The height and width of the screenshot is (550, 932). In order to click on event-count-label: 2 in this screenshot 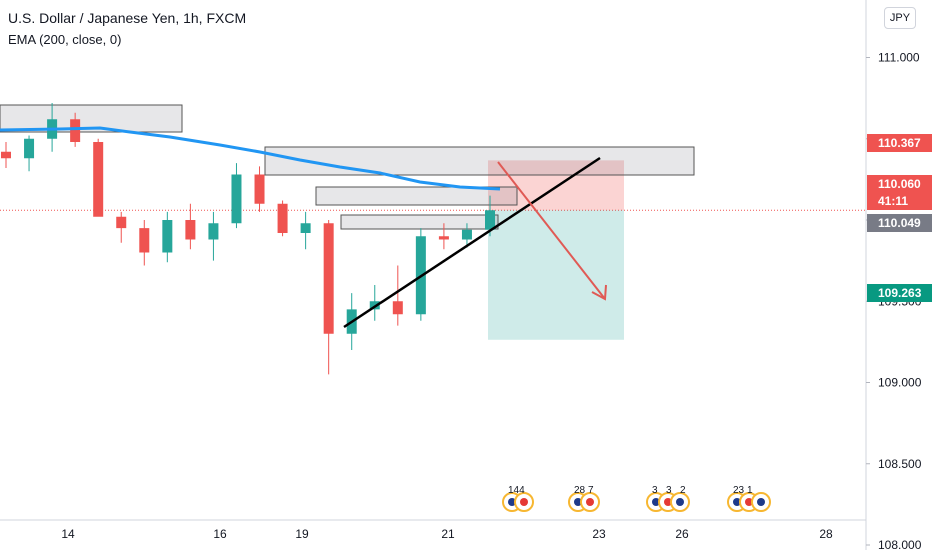, I will do `click(683, 490)`.